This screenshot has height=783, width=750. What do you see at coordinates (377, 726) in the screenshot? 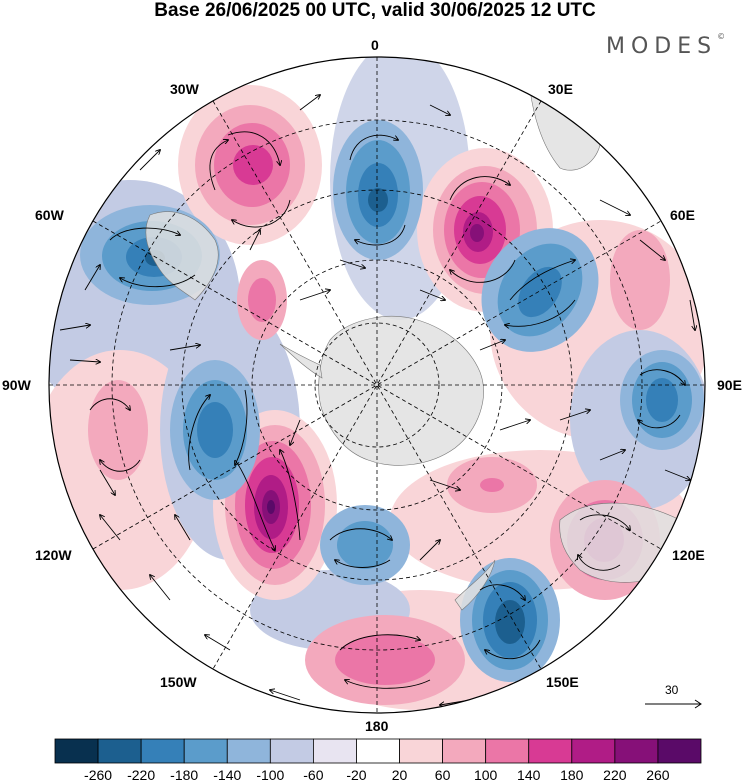
I see `lon-label-180: 180` at bounding box center [377, 726].